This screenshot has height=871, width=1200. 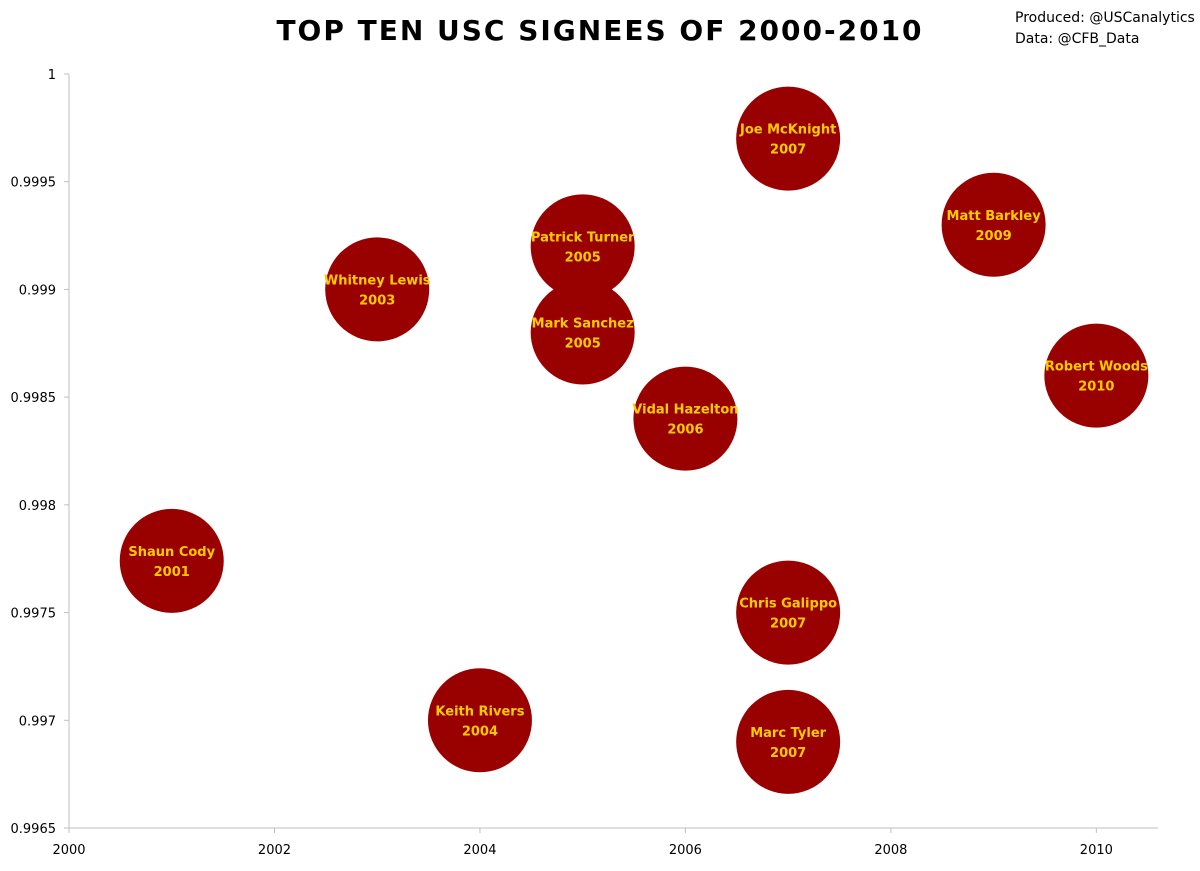 What do you see at coordinates (1096, 387) in the screenshot?
I see `bubble-year-label: 2010` at bounding box center [1096, 387].